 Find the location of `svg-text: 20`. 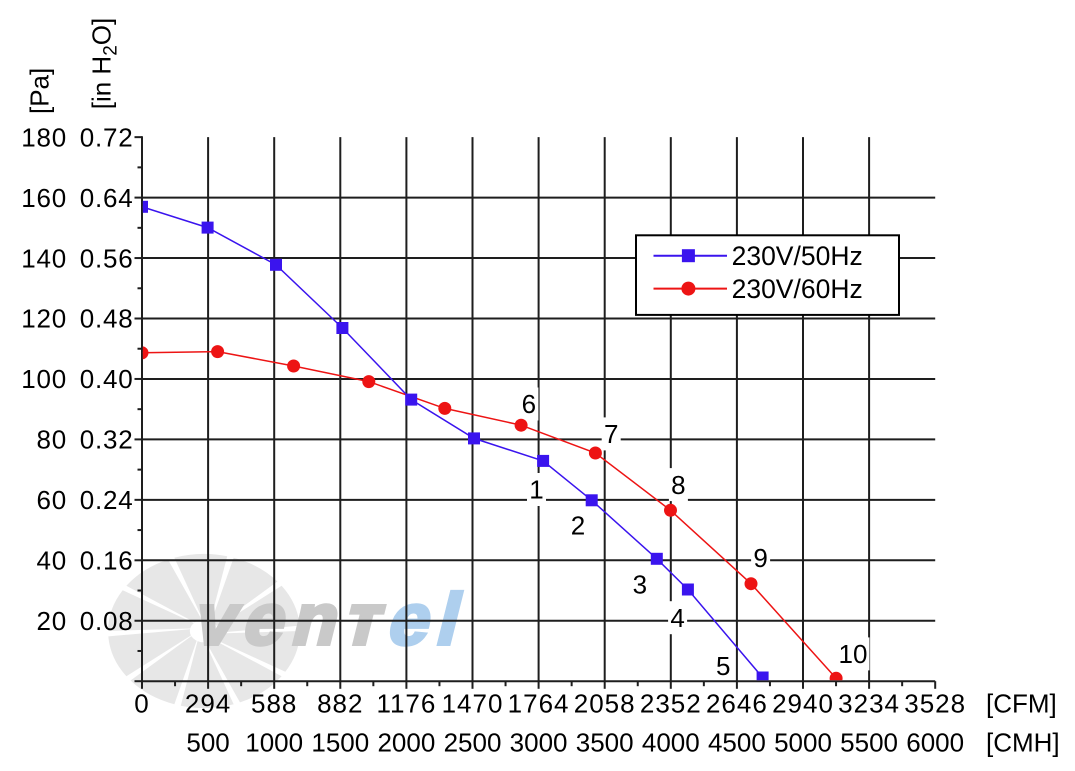

svg-text: 20 is located at coordinates (51, 621).